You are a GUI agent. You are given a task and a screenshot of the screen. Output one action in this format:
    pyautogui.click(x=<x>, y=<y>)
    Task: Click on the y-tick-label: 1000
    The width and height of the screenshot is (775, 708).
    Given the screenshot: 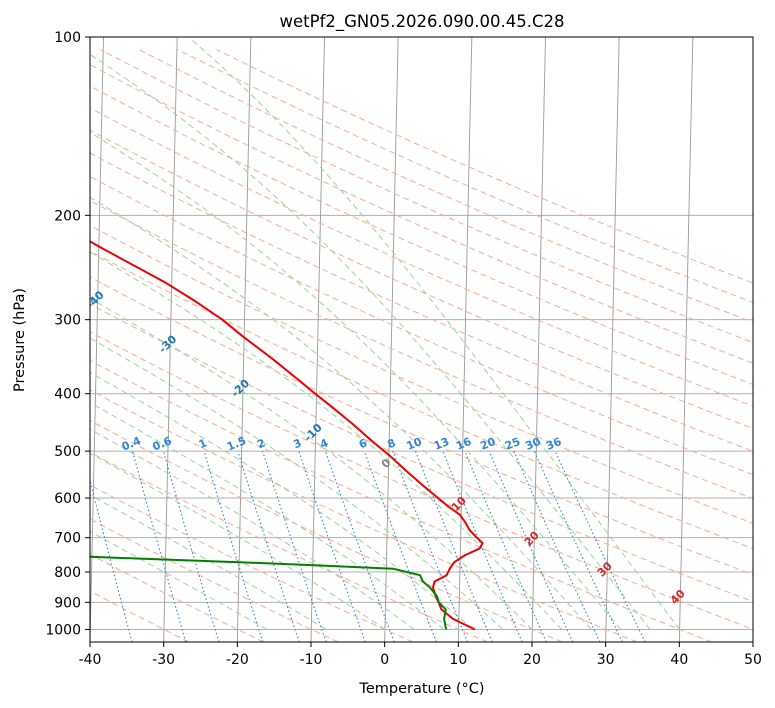 What is the action you would take?
    pyautogui.click(x=63, y=630)
    